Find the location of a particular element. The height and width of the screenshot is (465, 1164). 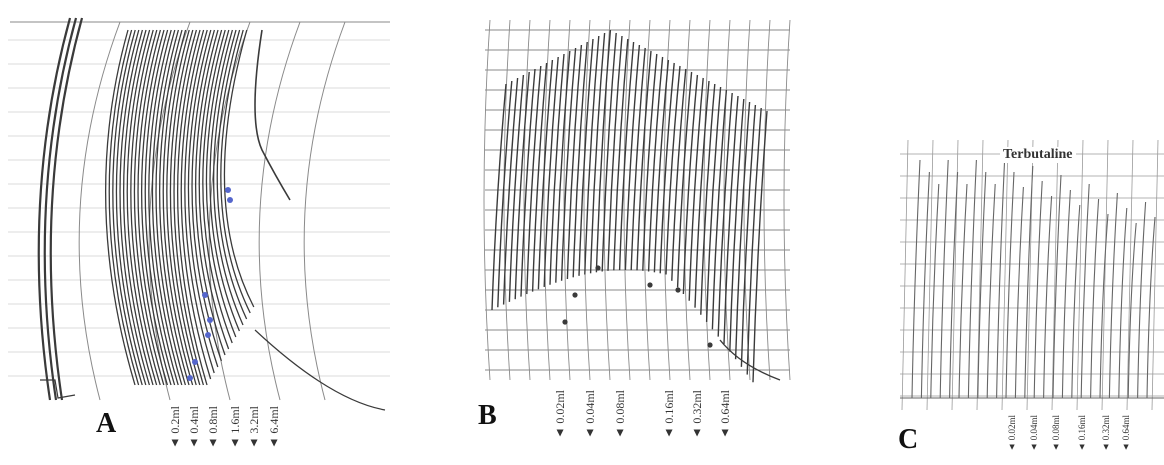

kymograph-trace-c is located at coordinates (1032, 275).